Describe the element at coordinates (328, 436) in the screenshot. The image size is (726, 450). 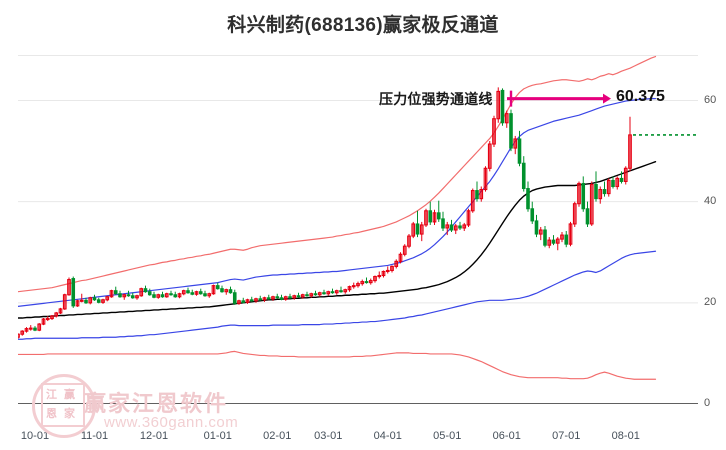
I see `x-axis-tick-label: 03-01` at that location.